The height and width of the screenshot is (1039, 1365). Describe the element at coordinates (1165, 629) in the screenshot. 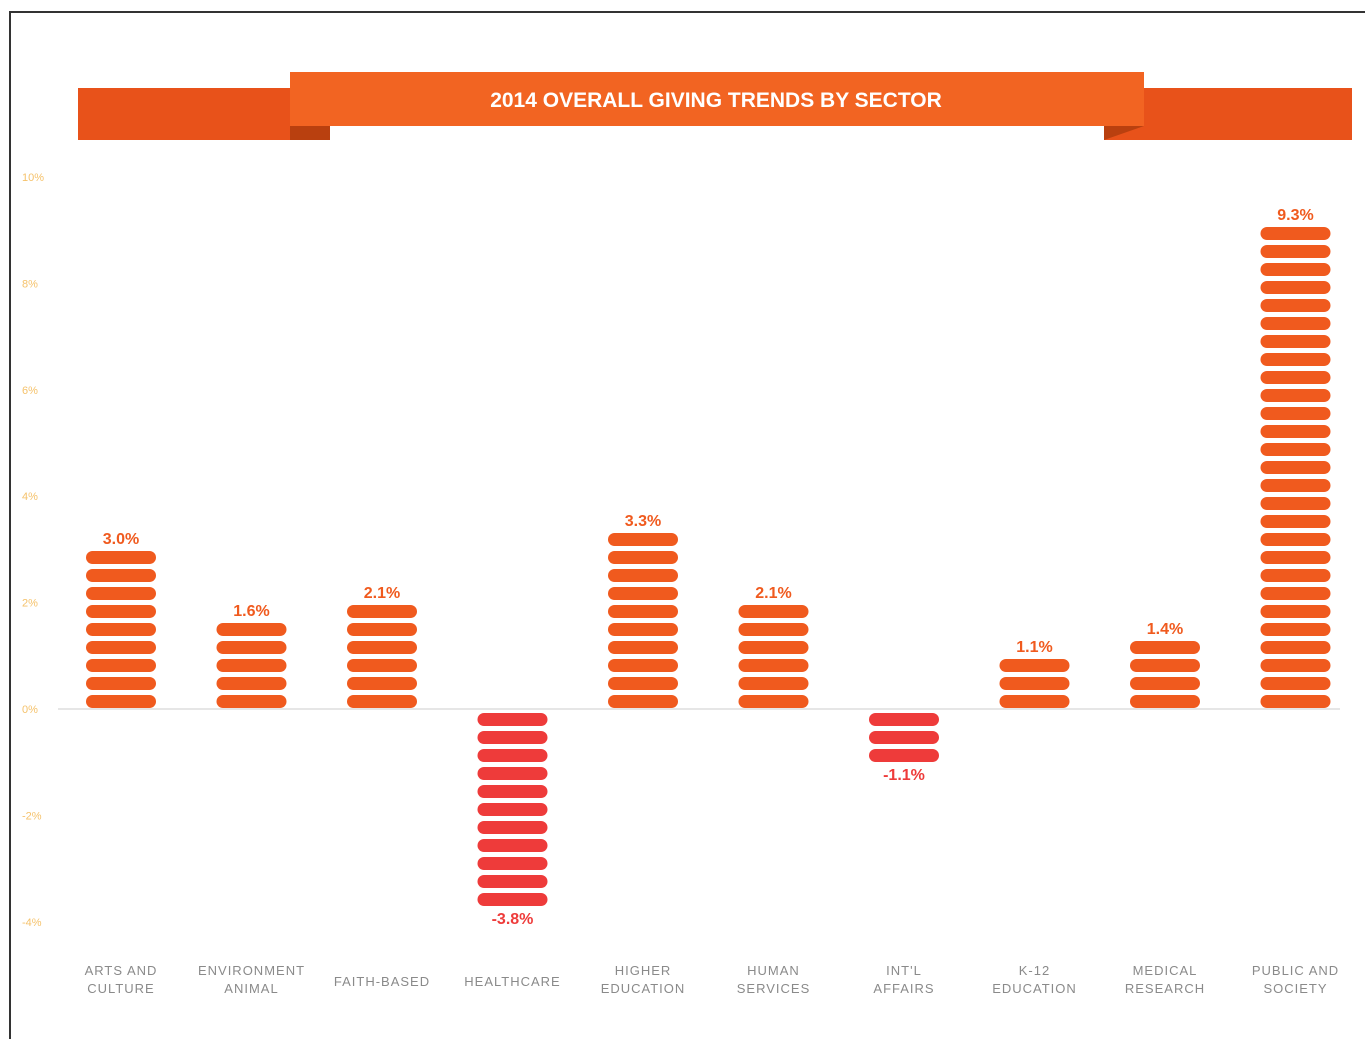

I see `data-label: 1.4%` at that location.